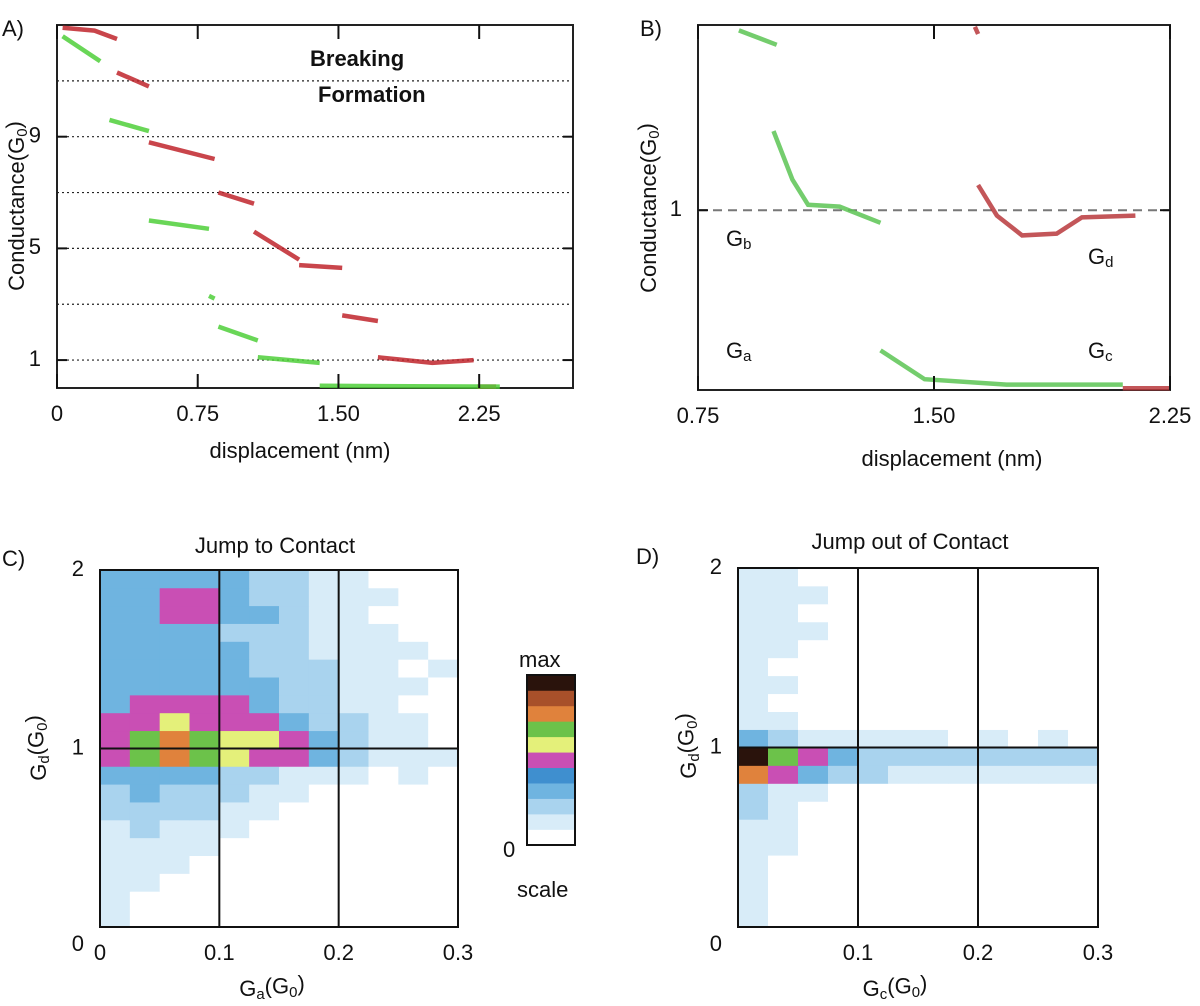  Describe the element at coordinates (734, 238) in the screenshot. I see `label-piece: G` at that location.